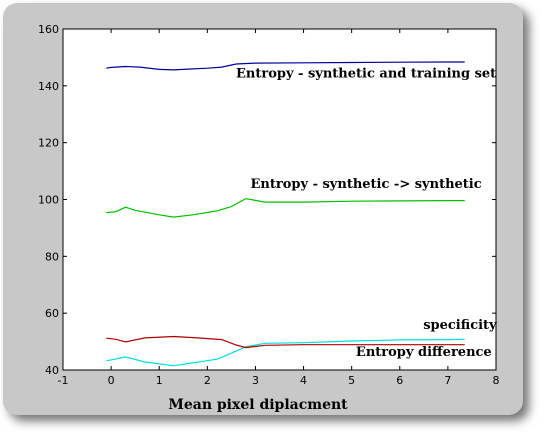  What do you see at coordinates (52, 256) in the screenshot?
I see `y-tick-label-2: 80` at bounding box center [52, 256].